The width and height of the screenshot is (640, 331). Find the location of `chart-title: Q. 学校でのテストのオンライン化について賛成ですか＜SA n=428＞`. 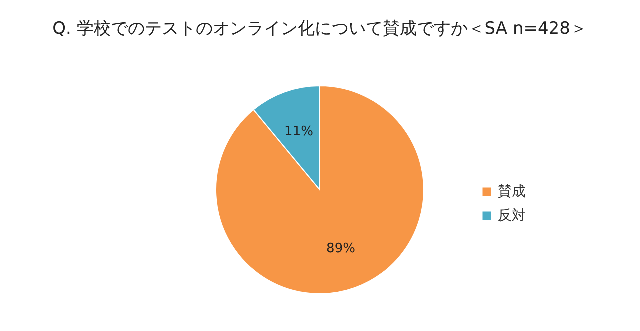

chart-title: Q. 学校でのテストのオンライン化について賛成ですか＜SA n=428＞ is located at coordinates (320, 29).